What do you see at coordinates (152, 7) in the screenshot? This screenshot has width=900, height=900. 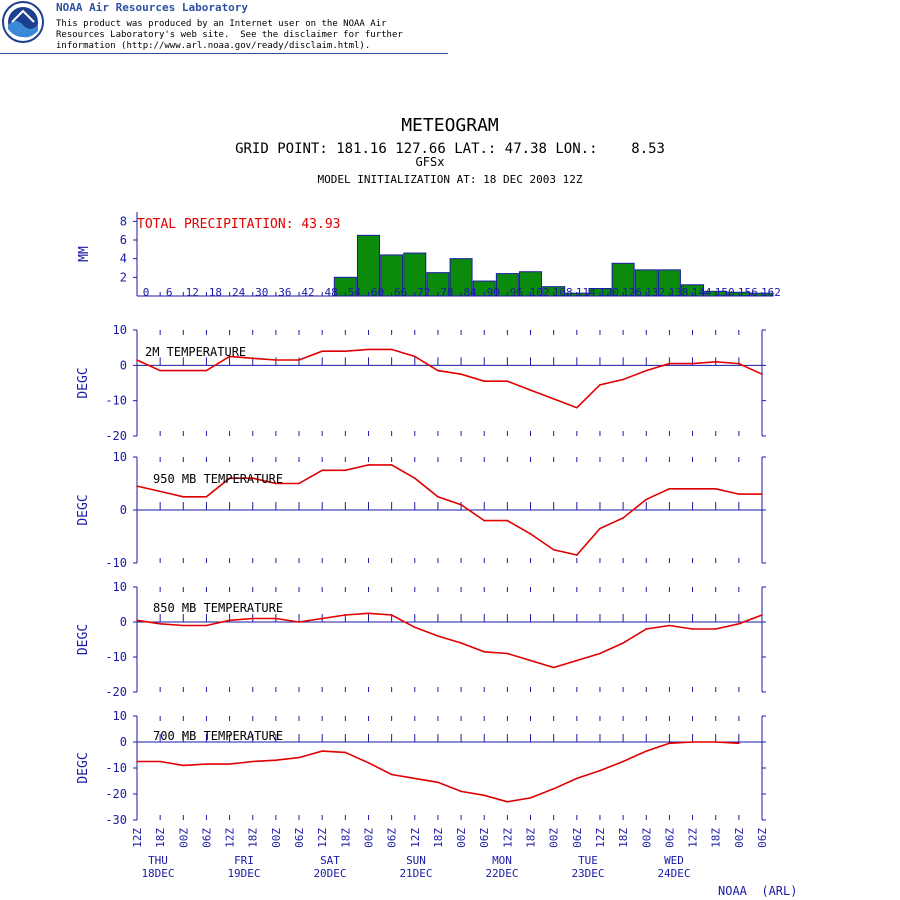 I see `org-name: NOAA Air Resources Laboratory` at bounding box center [152, 7].